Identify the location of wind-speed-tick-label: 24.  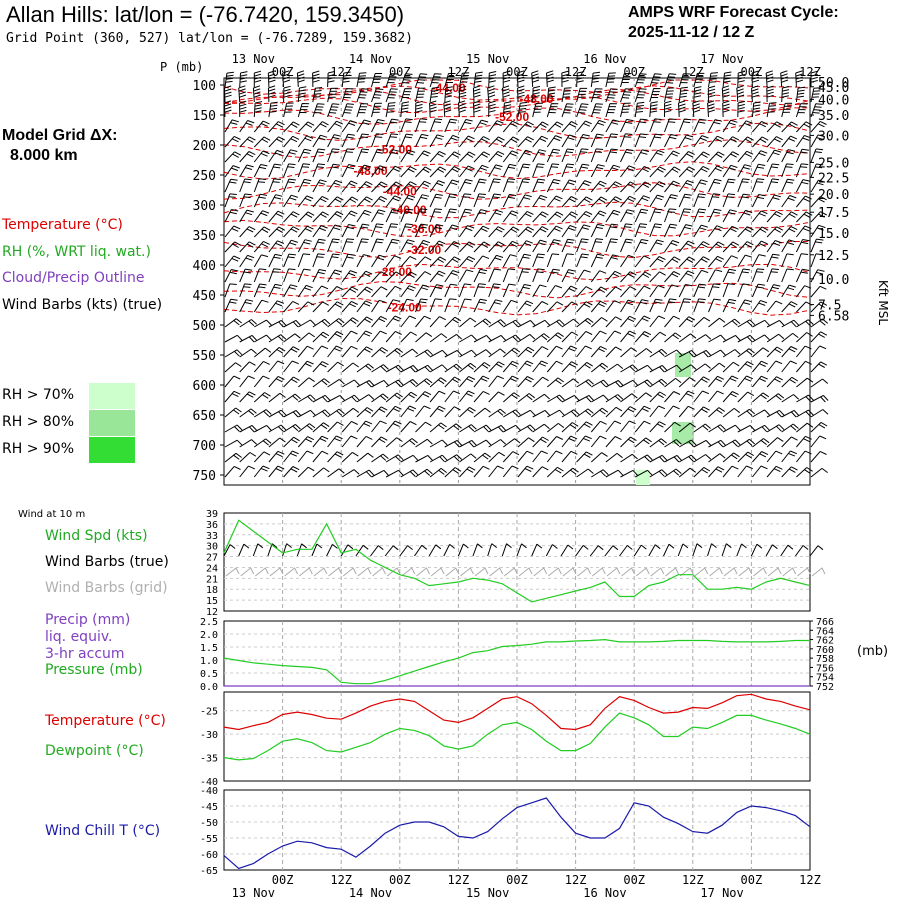
(212, 568).